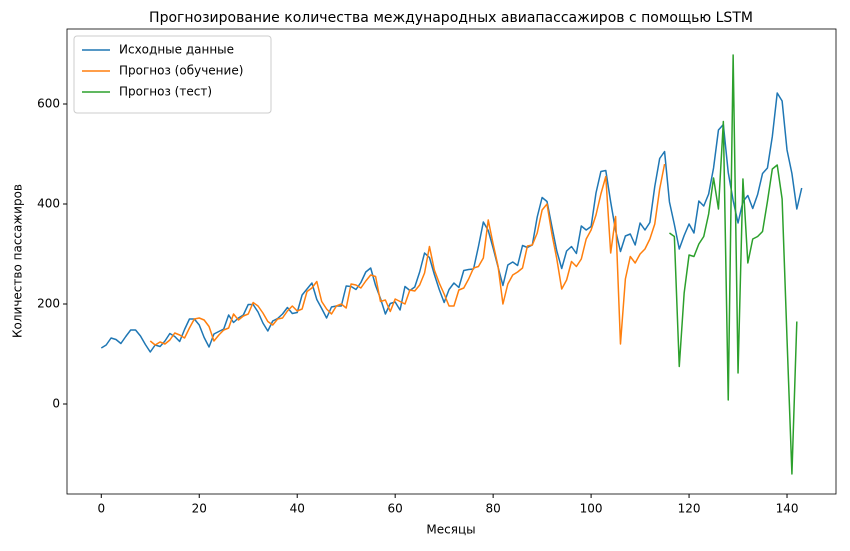  Describe the element at coordinates (492, 509) in the screenshot. I see `x-tick-label: 80` at that location.